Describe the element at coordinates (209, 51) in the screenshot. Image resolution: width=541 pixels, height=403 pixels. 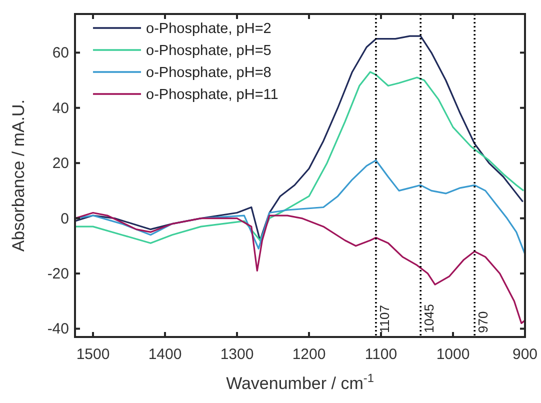
I see `legend-label: o-Phosphate, pH=5` at that location.